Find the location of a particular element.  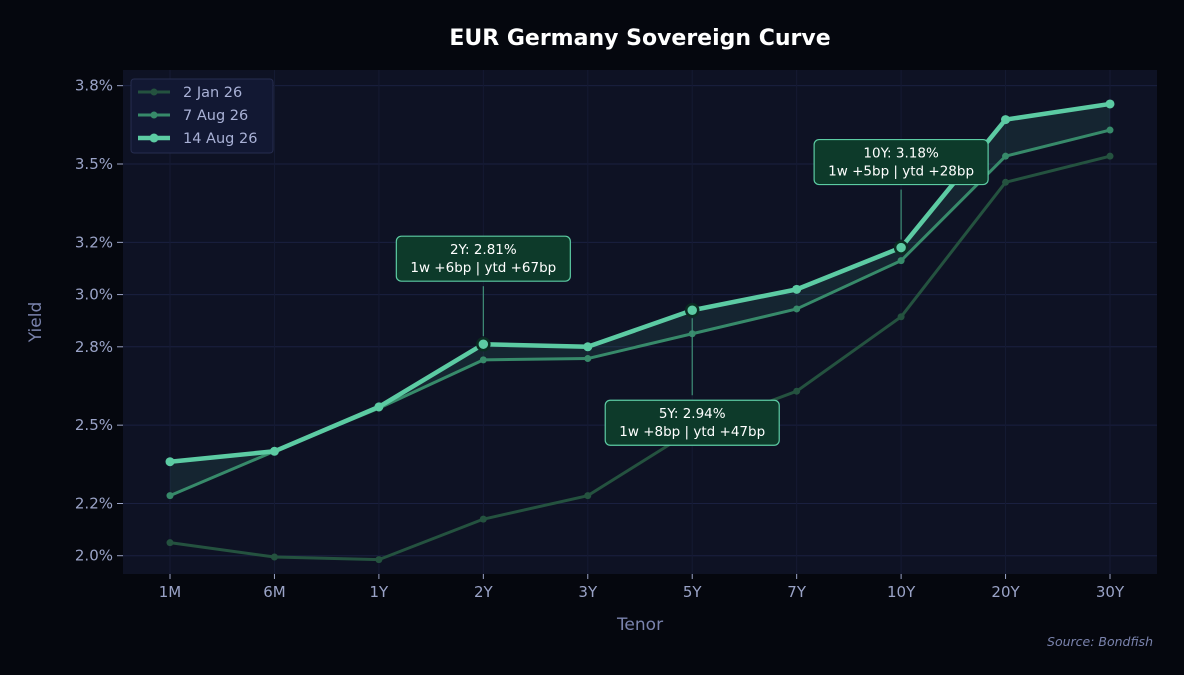

legend-item-aug14: 14 Aug 26 is located at coordinates (197, 139).